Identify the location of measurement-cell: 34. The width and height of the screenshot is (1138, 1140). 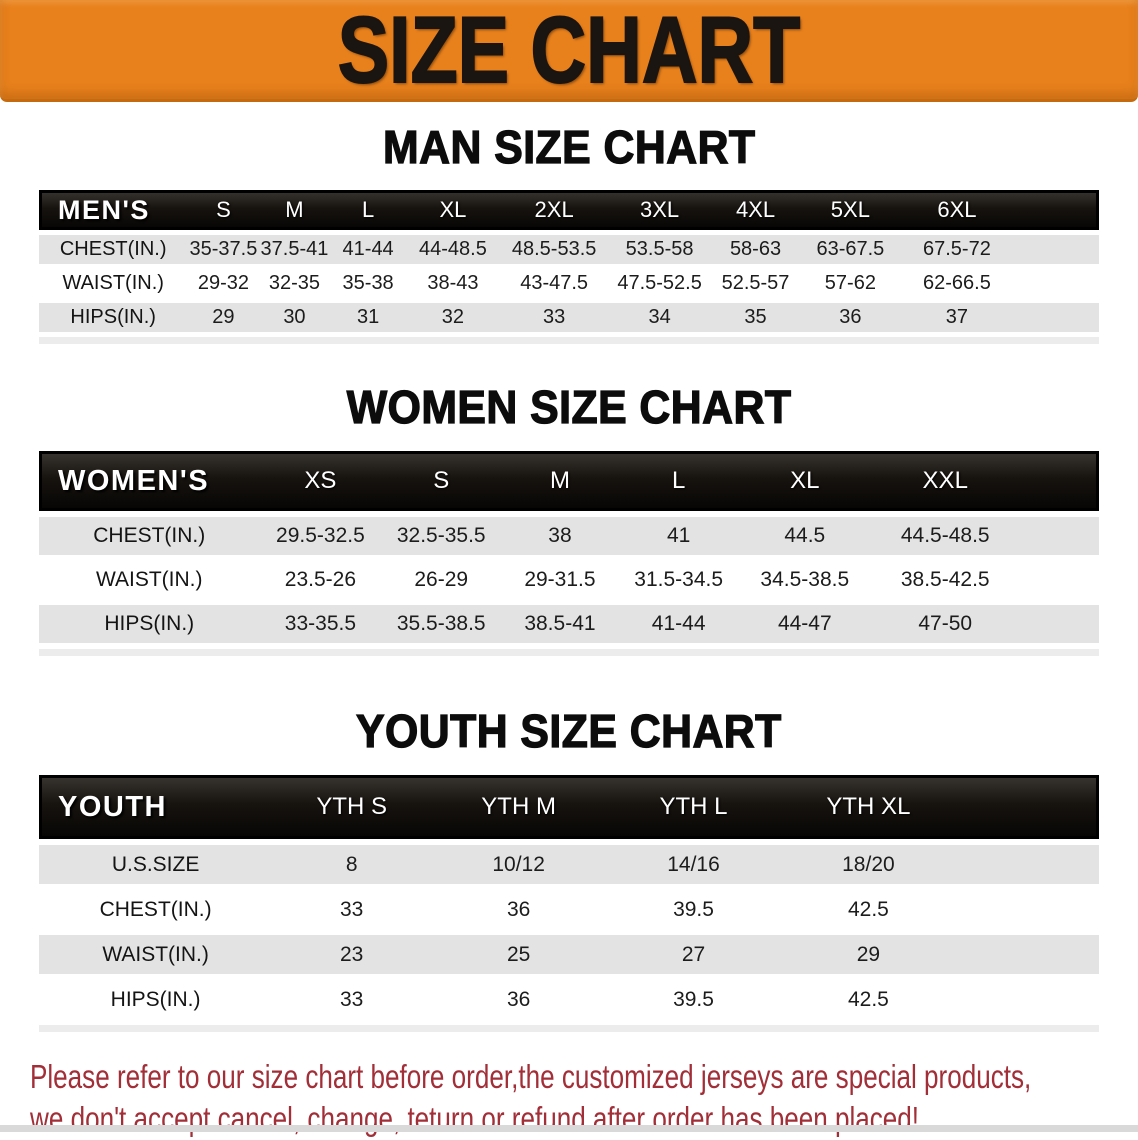
(659, 317).